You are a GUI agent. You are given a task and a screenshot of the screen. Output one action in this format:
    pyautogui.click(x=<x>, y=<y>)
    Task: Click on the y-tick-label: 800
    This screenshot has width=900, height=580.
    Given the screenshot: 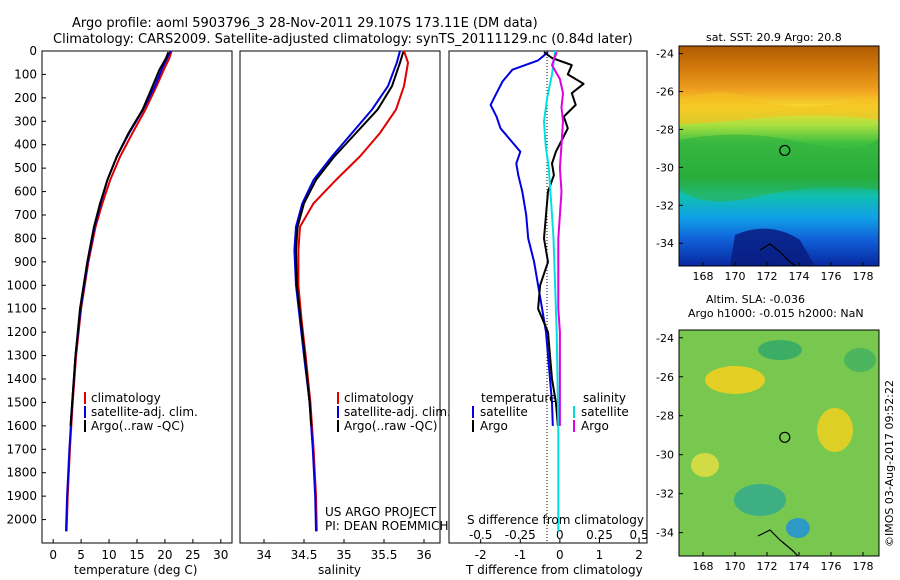 What is the action you would take?
    pyautogui.click(x=25, y=238)
    